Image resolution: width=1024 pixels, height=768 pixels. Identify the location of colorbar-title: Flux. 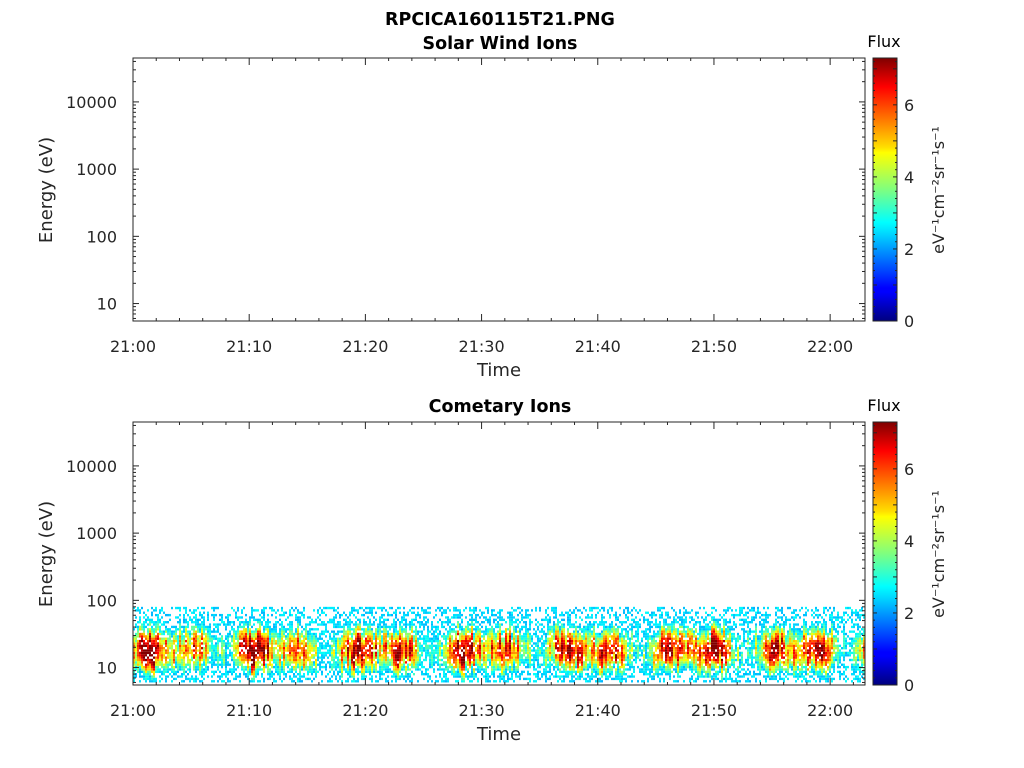
(883, 41).